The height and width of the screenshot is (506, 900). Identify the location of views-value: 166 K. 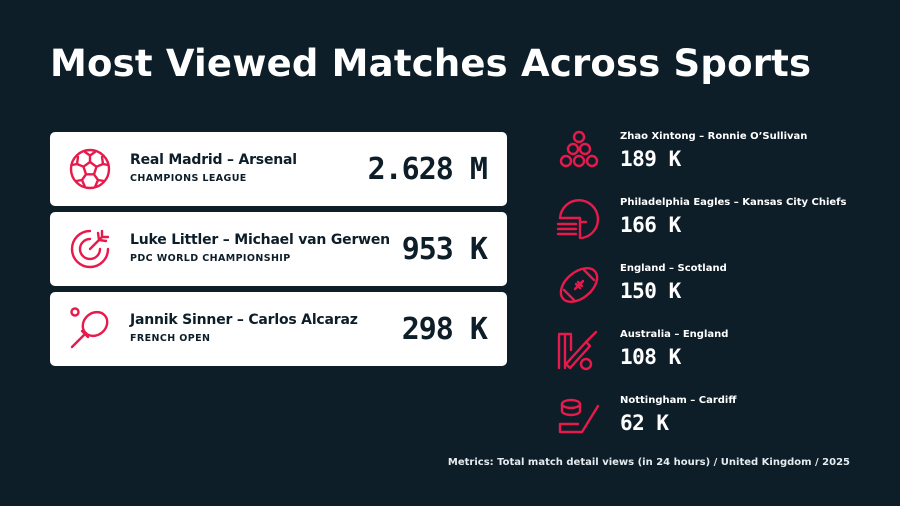
(650, 225).